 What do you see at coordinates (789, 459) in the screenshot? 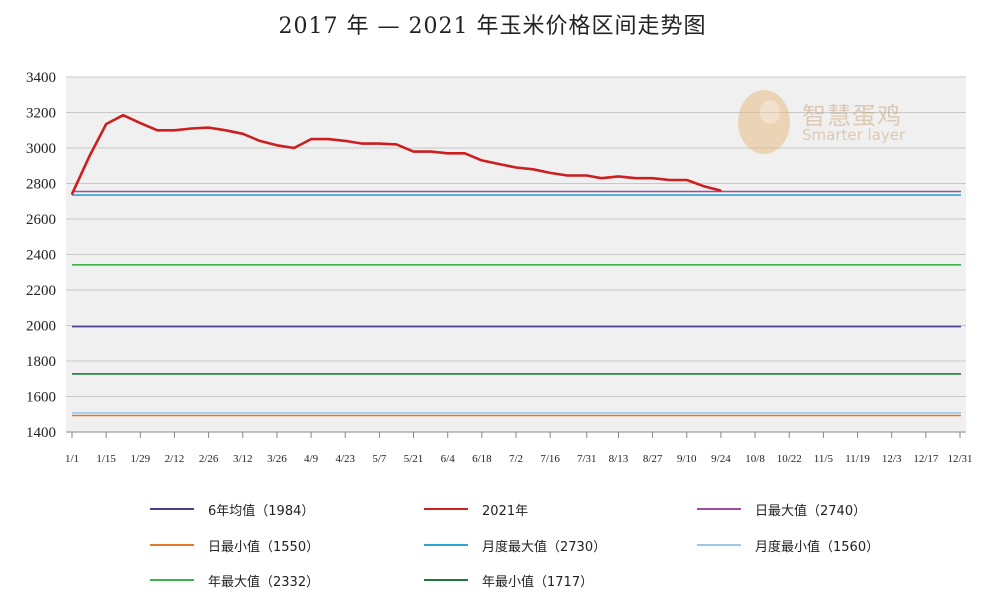
I see `x-tick-label: 10/22` at bounding box center [789, 459].